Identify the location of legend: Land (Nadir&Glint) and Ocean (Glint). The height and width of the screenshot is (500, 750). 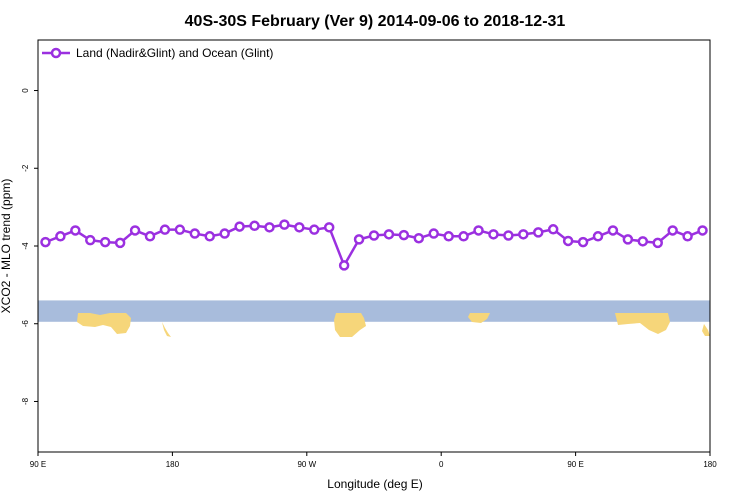
(157, 53).